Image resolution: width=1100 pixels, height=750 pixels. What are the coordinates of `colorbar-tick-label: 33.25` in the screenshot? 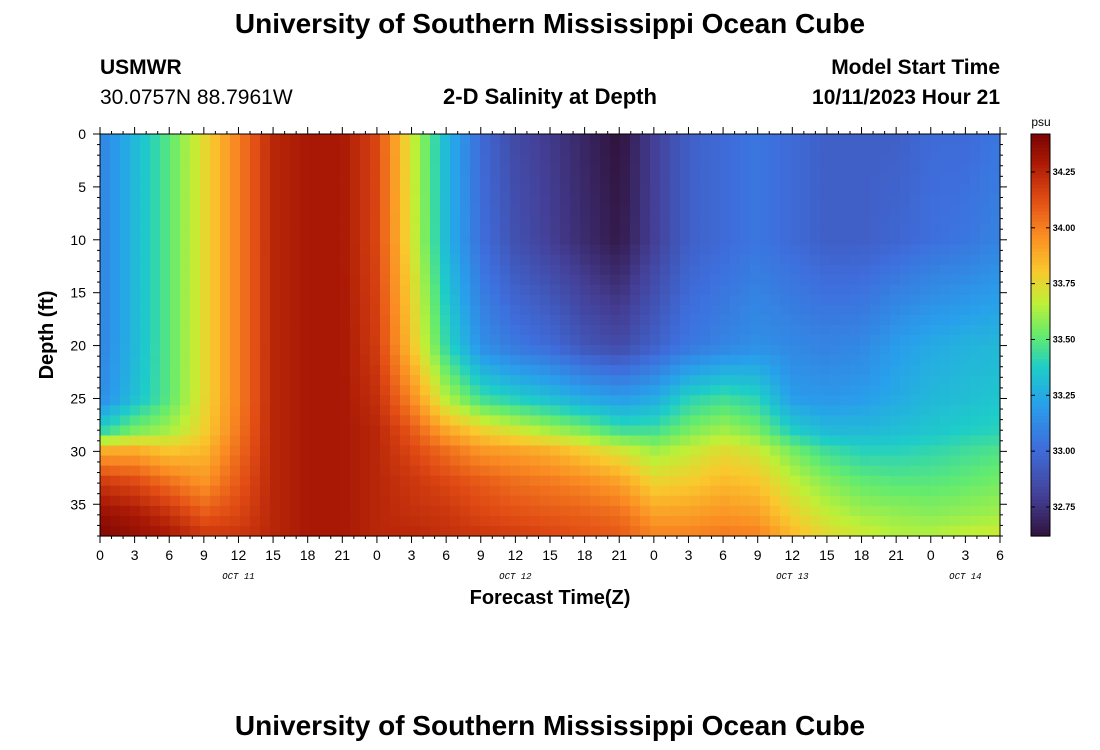 It's located at (1064, 395).